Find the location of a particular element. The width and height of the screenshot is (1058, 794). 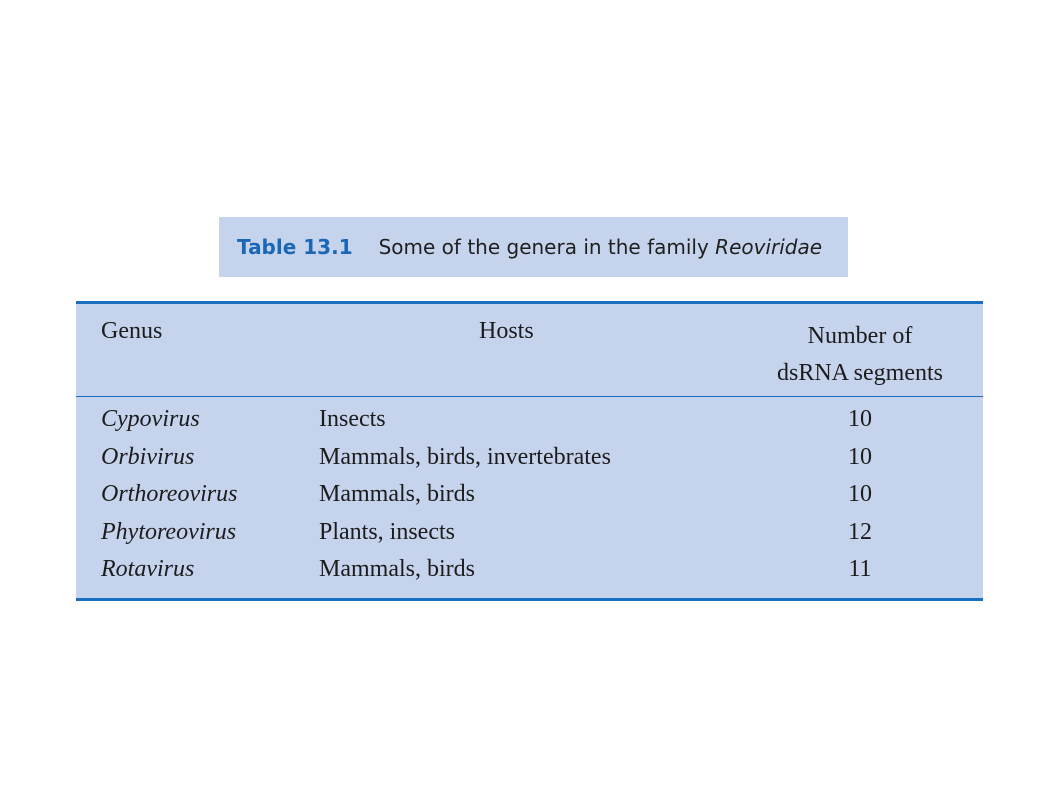

header-segments-line1: Number of is located at coordinates (860, 336).